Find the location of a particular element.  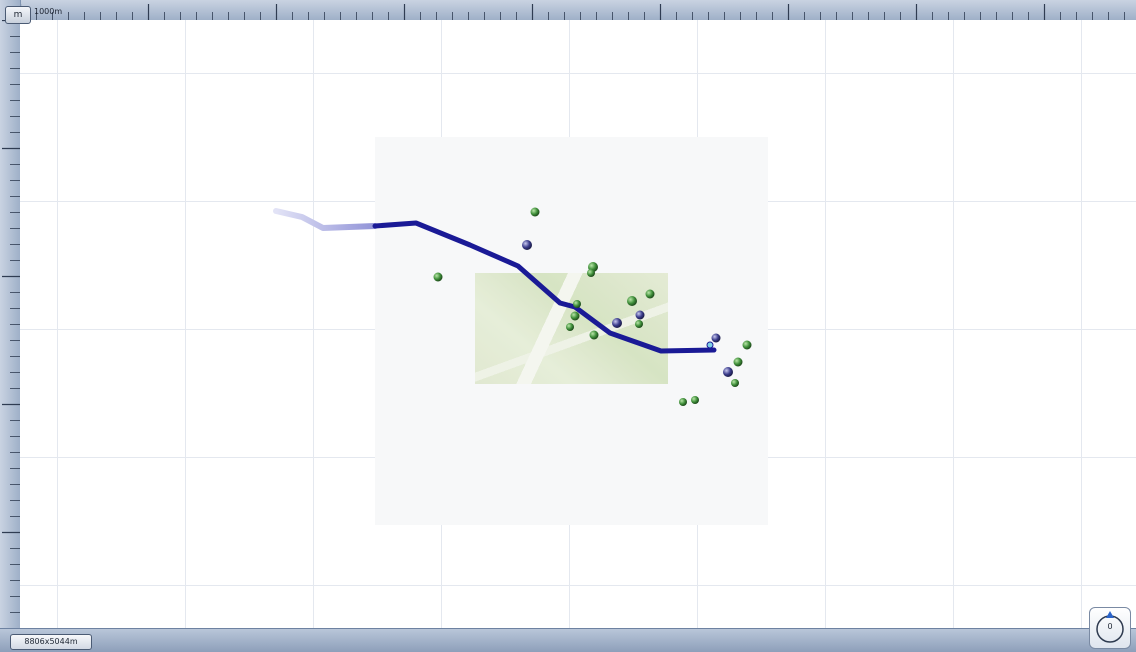

route-overlay is located at coordinates (512, 306).